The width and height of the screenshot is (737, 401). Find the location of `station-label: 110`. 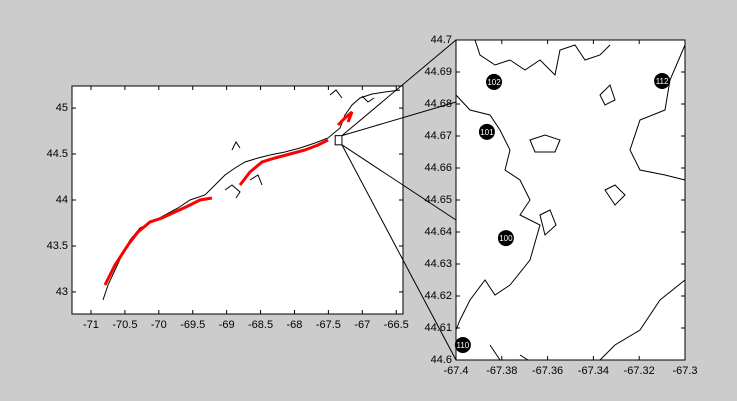

station-label: 110 is located at coordinates (462, 345).